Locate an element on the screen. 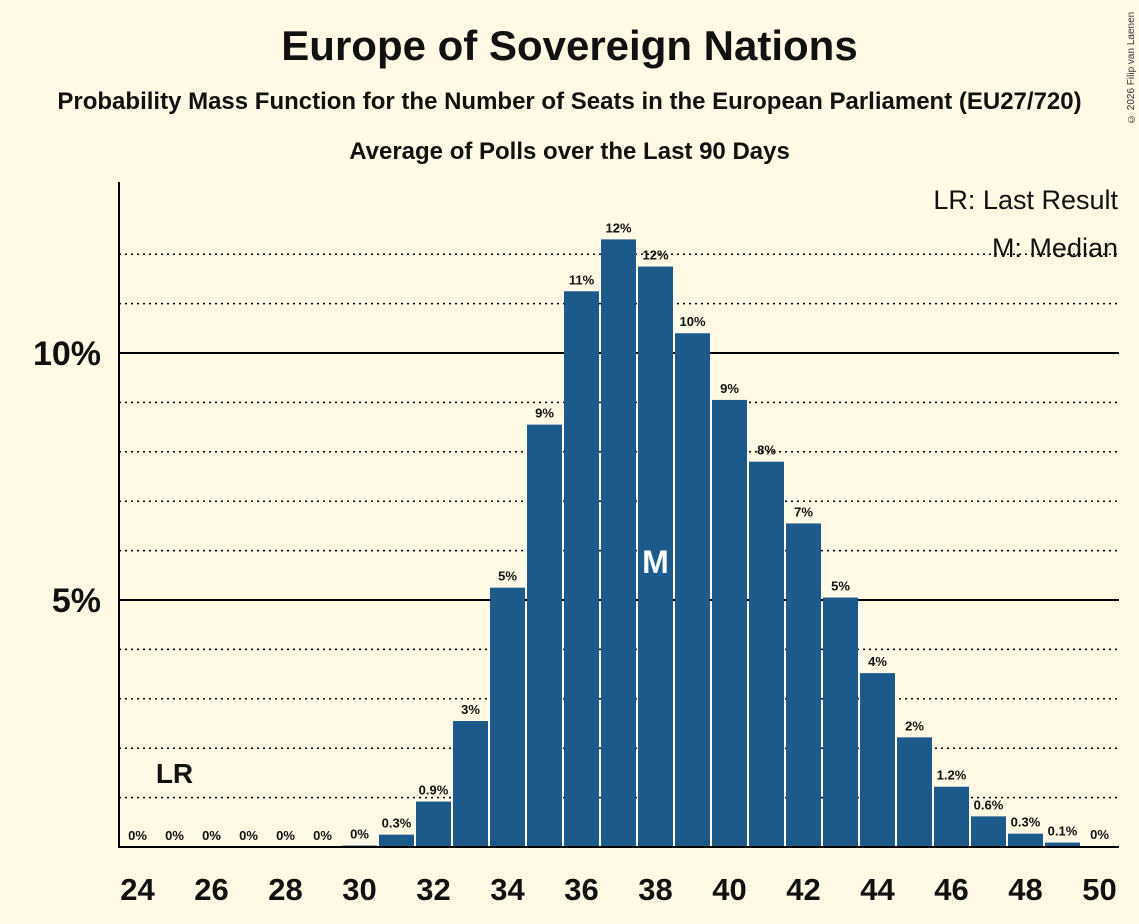 The image size is (1139, 924). chart-caption: Average of Polls over the Last 90 Days is located at coordinates (569, 151).